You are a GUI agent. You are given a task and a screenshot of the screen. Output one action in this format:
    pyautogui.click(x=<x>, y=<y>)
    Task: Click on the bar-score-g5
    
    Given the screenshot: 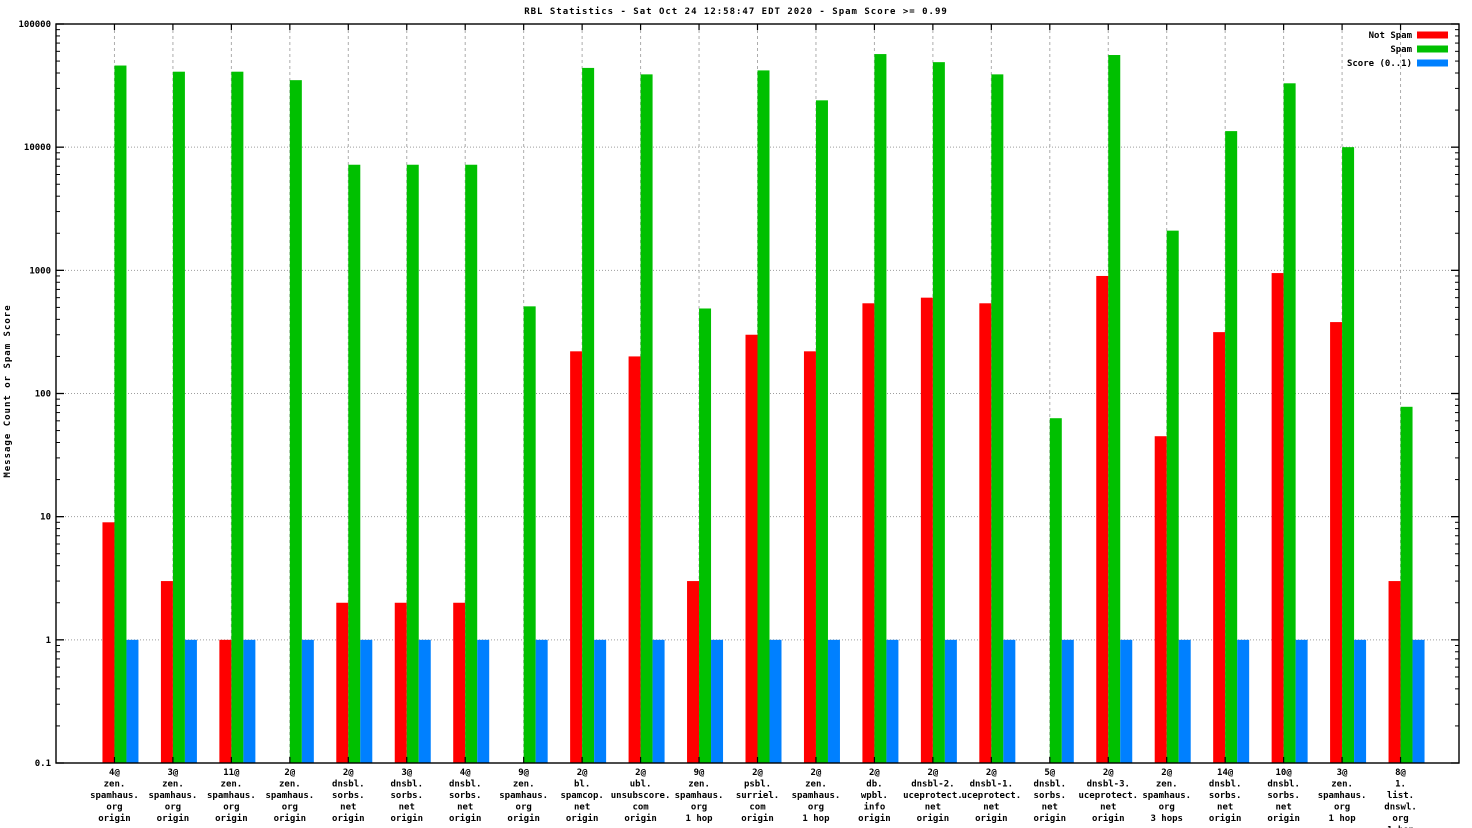 What is the action you would take?
    pyautogui.click(x=366, y=701)
    